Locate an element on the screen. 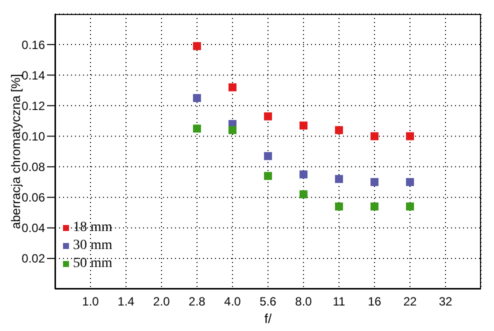  x-tick-label: 16 is located at coordinates (375, 301).